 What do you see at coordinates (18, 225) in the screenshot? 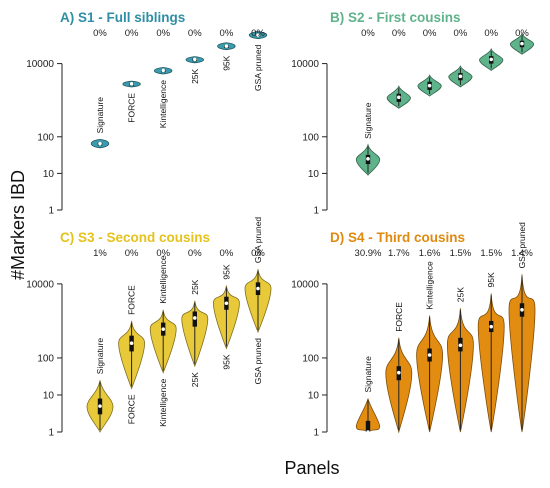
I see `y-axis-label: #Markers IBD` at bounding box center [18, 225].